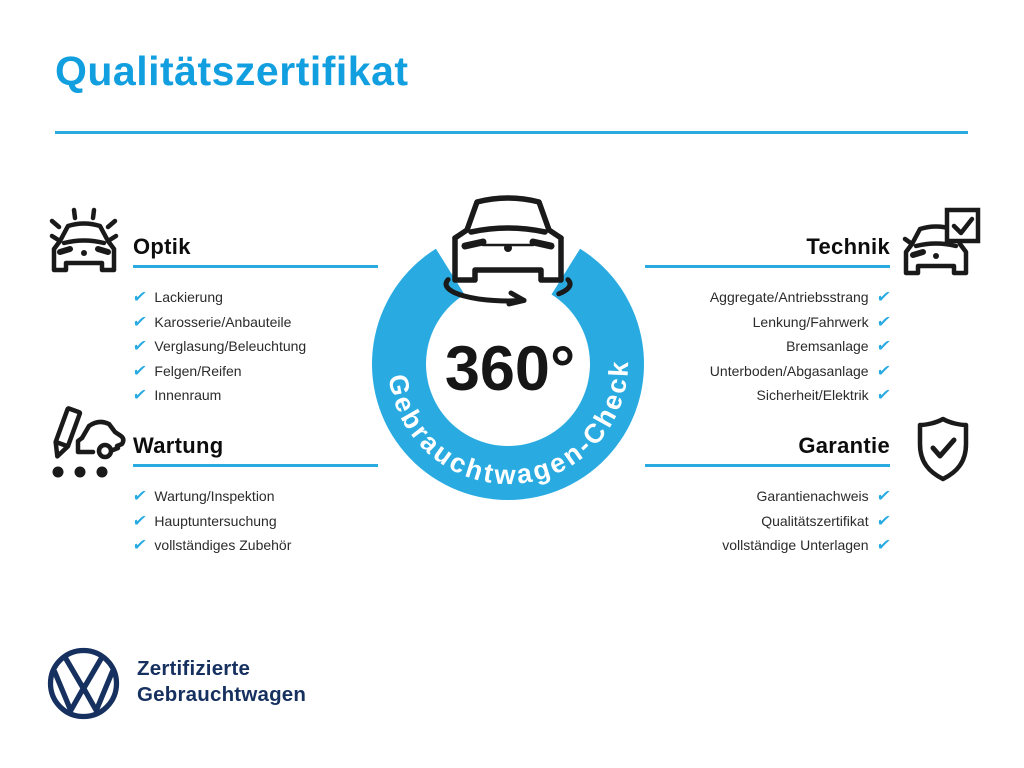 Image resolution: width=1024 pixels, height=768 pixels. What do you see at coordinates (232, 71) in the screenshot?
I see `page-title: Qualitätszertifikat` at bounding box center [232, 71].